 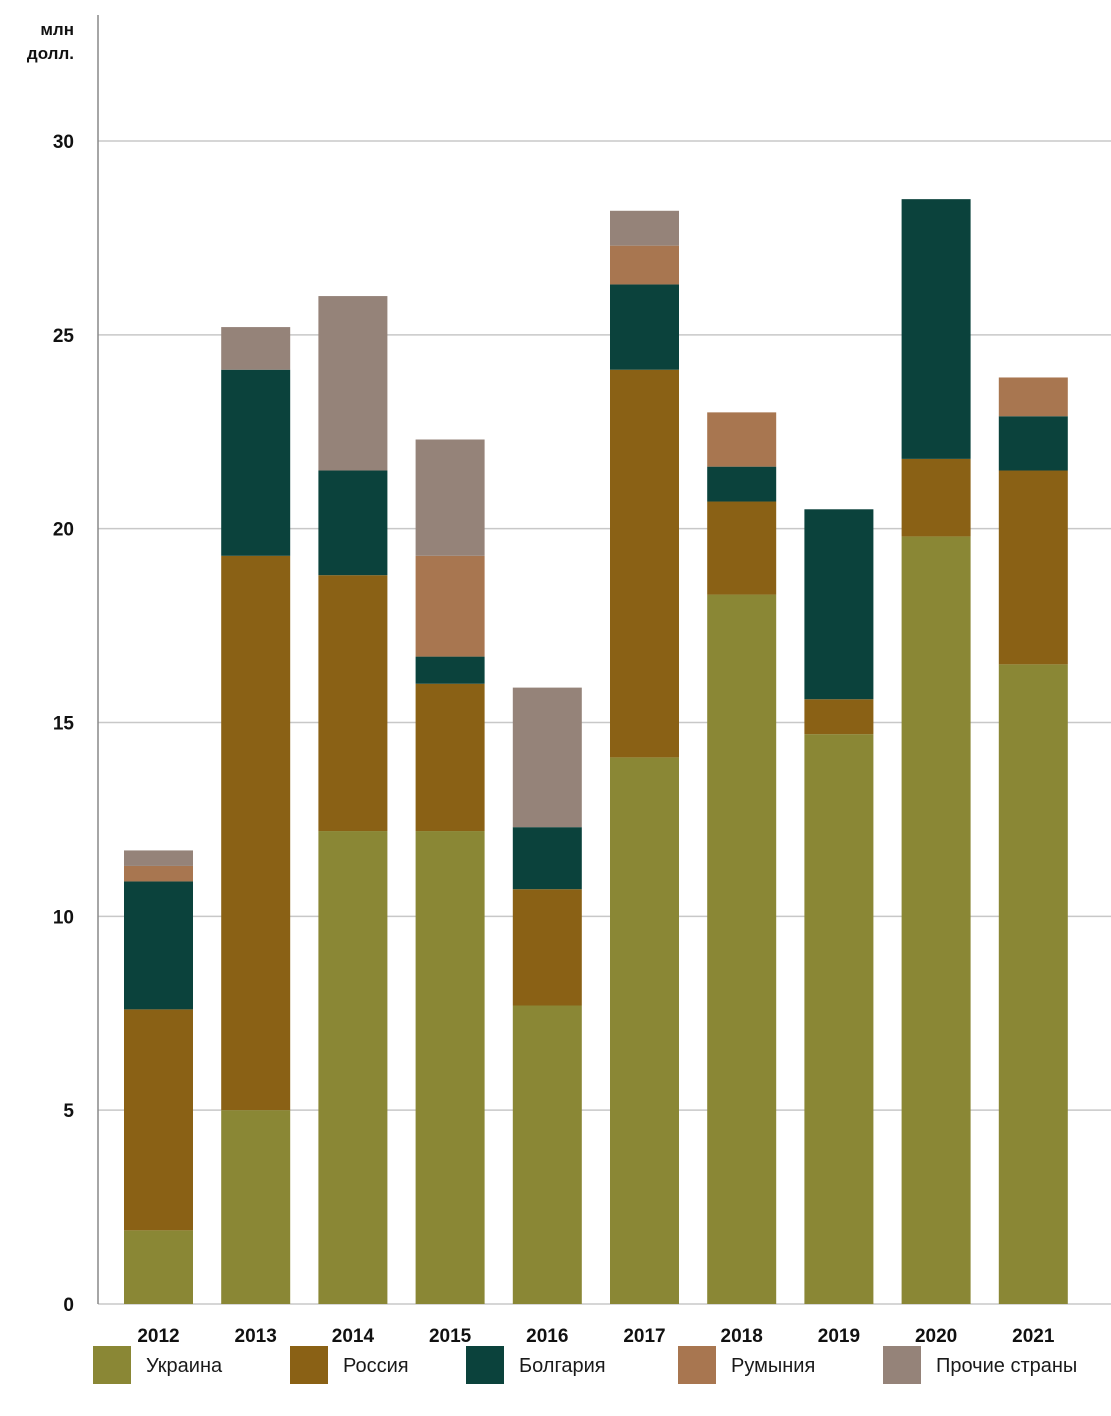 I want to click on legend-item: Россия, so click(x=349, y=1365).